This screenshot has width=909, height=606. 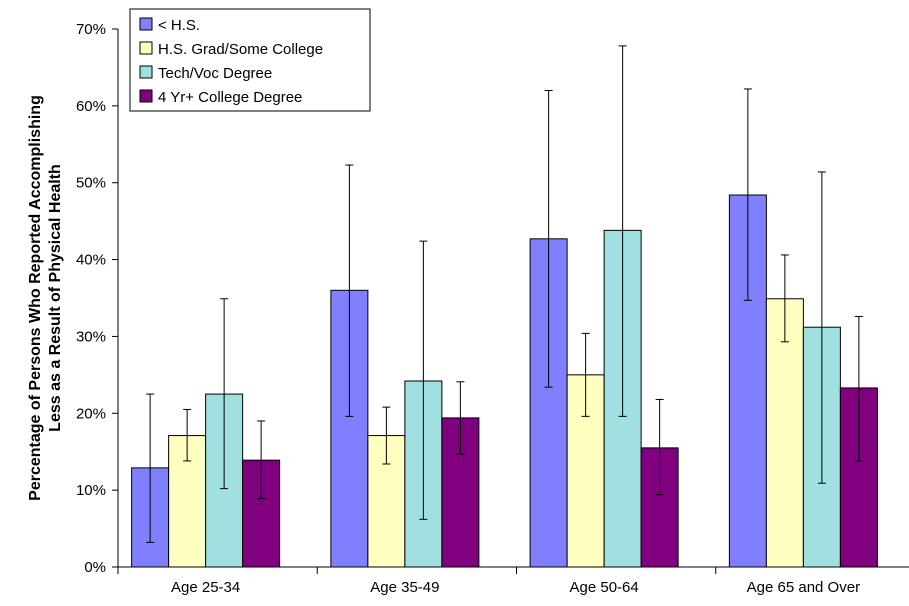 What do you see at coordinates (91, 29) in the screenshot?
I see `y-tick-label: 70%` at bounding box center [91, 29].